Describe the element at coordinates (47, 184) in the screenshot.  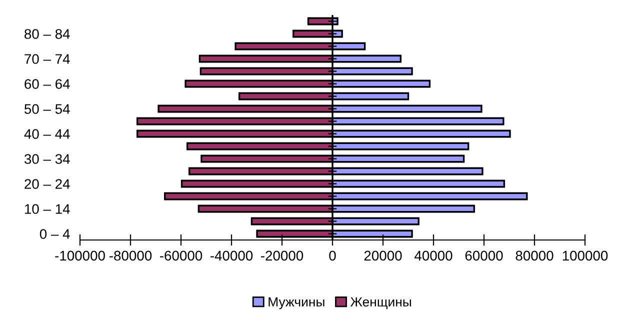
I see `y-tick-label: 20 – 24` at that location.